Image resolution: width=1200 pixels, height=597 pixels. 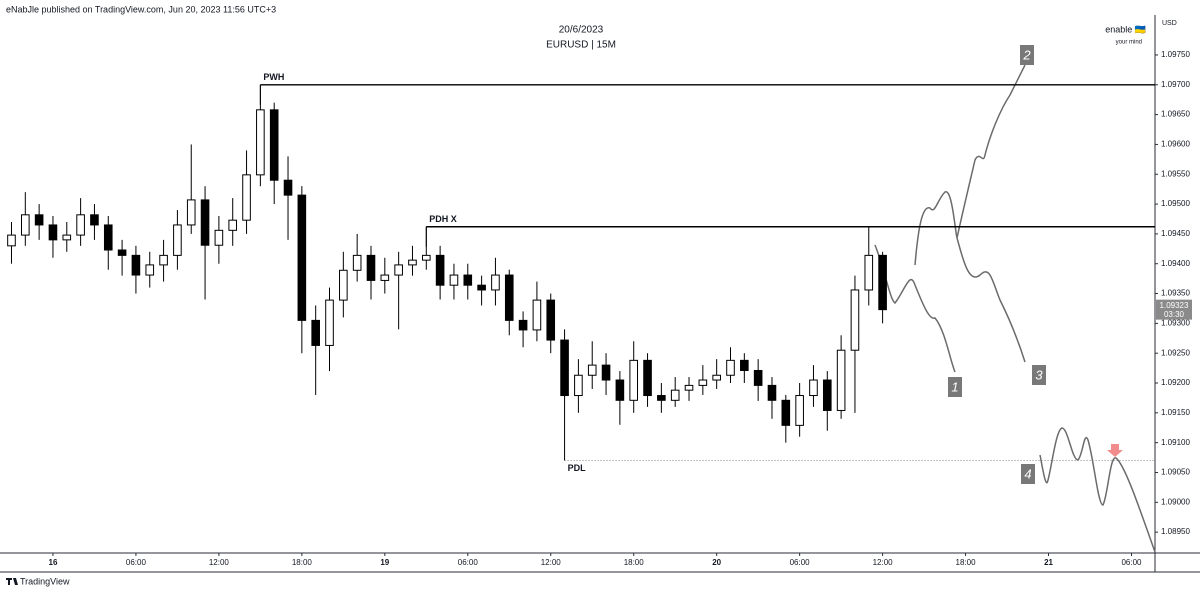 What do you see at coordinates (1129, 43) in the screenshot?
I see `watermark-sub: your mind` at bounding box center [1129, 43].